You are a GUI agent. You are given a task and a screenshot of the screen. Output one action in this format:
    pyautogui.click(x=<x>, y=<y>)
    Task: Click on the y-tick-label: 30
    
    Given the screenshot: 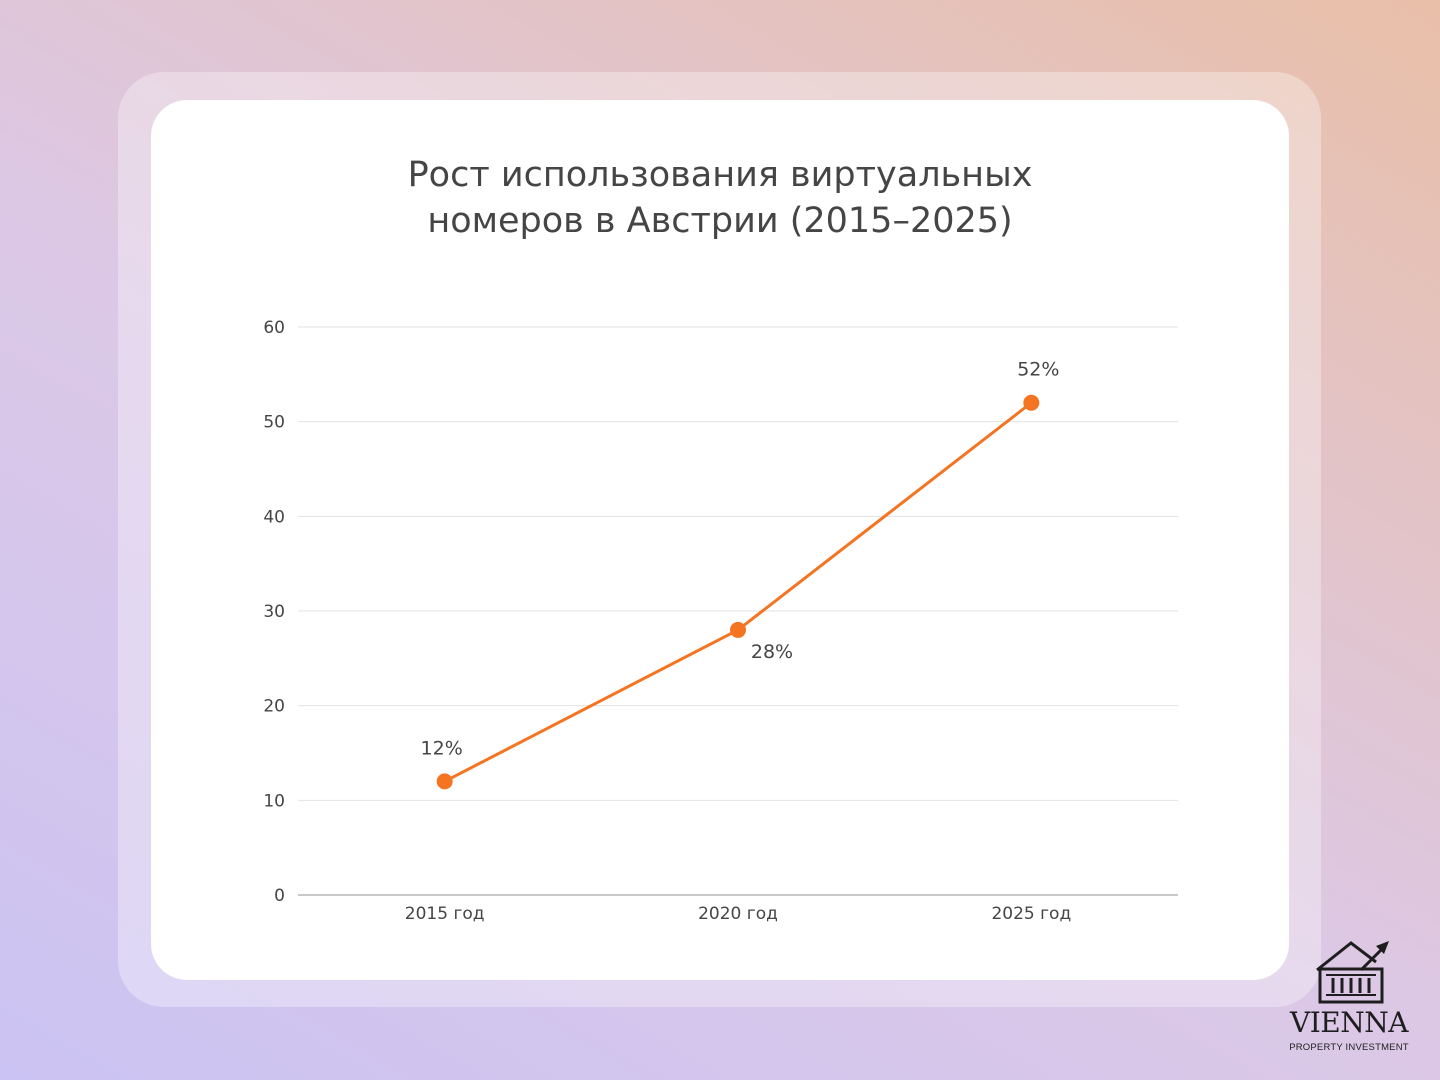 What is the action you would take?
    pyautogui.click(x=274, y=612)
    